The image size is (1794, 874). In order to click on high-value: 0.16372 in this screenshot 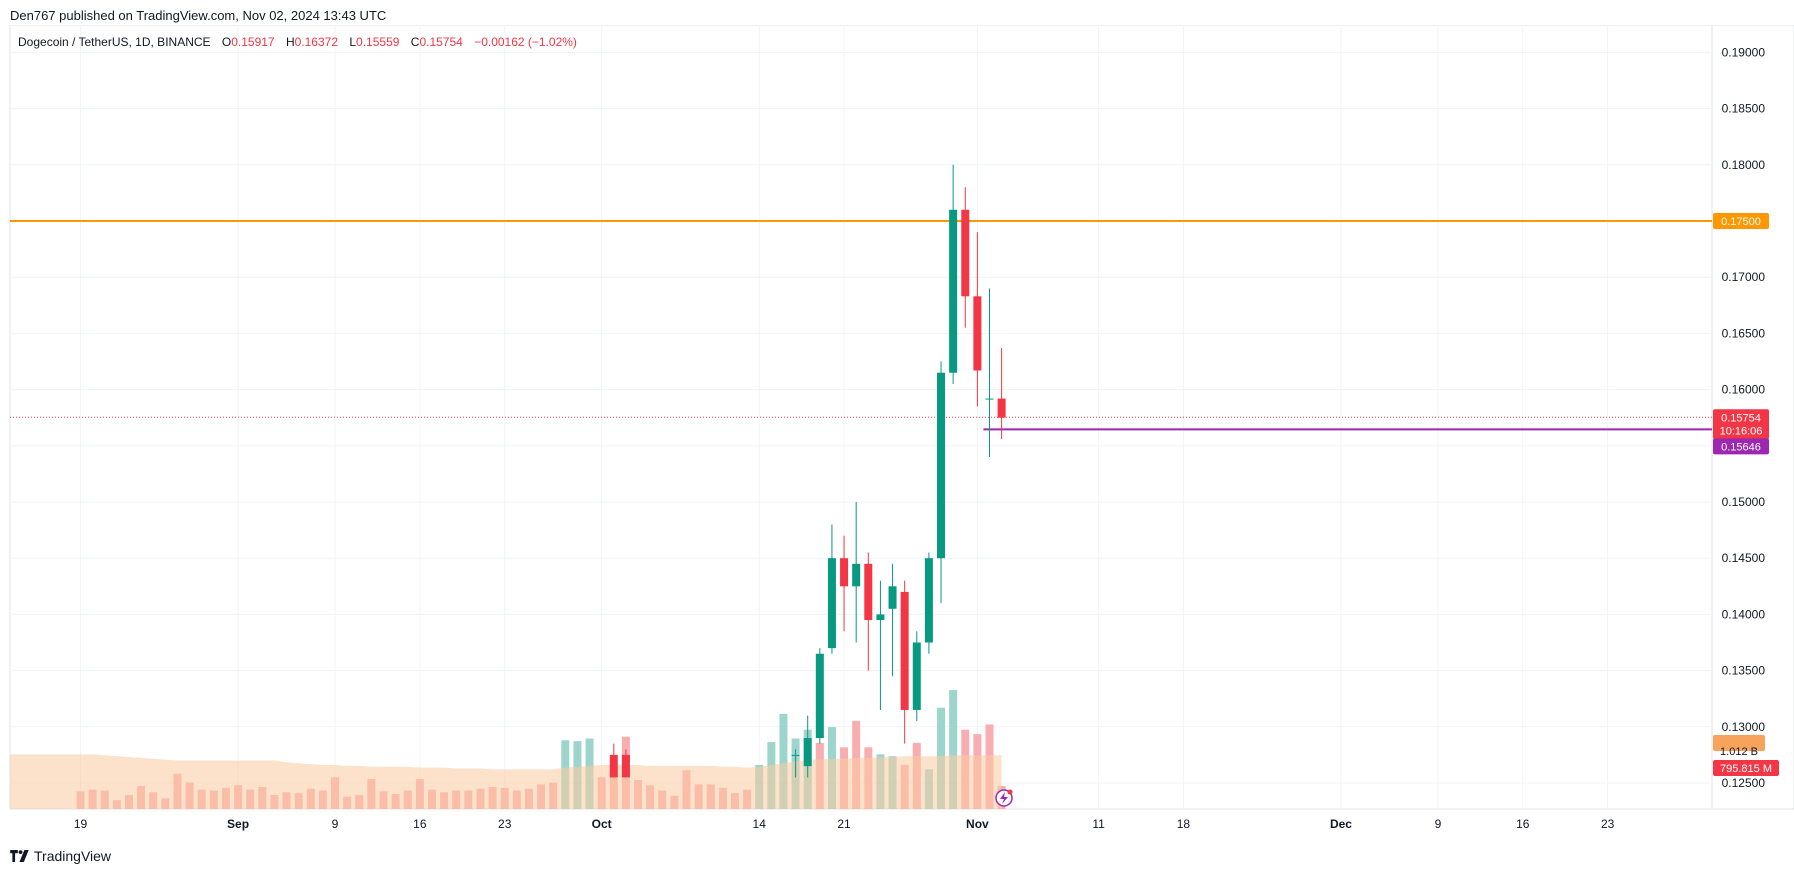, I will do `click(316, 42)`.